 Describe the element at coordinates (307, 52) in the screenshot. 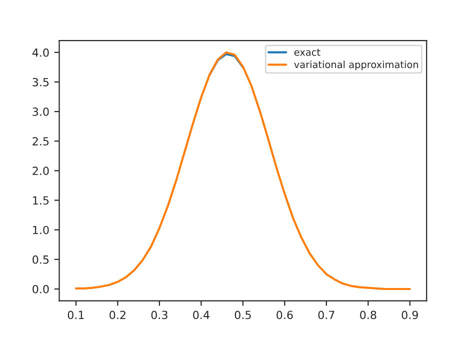

I see `legend-label: exact` at that location.